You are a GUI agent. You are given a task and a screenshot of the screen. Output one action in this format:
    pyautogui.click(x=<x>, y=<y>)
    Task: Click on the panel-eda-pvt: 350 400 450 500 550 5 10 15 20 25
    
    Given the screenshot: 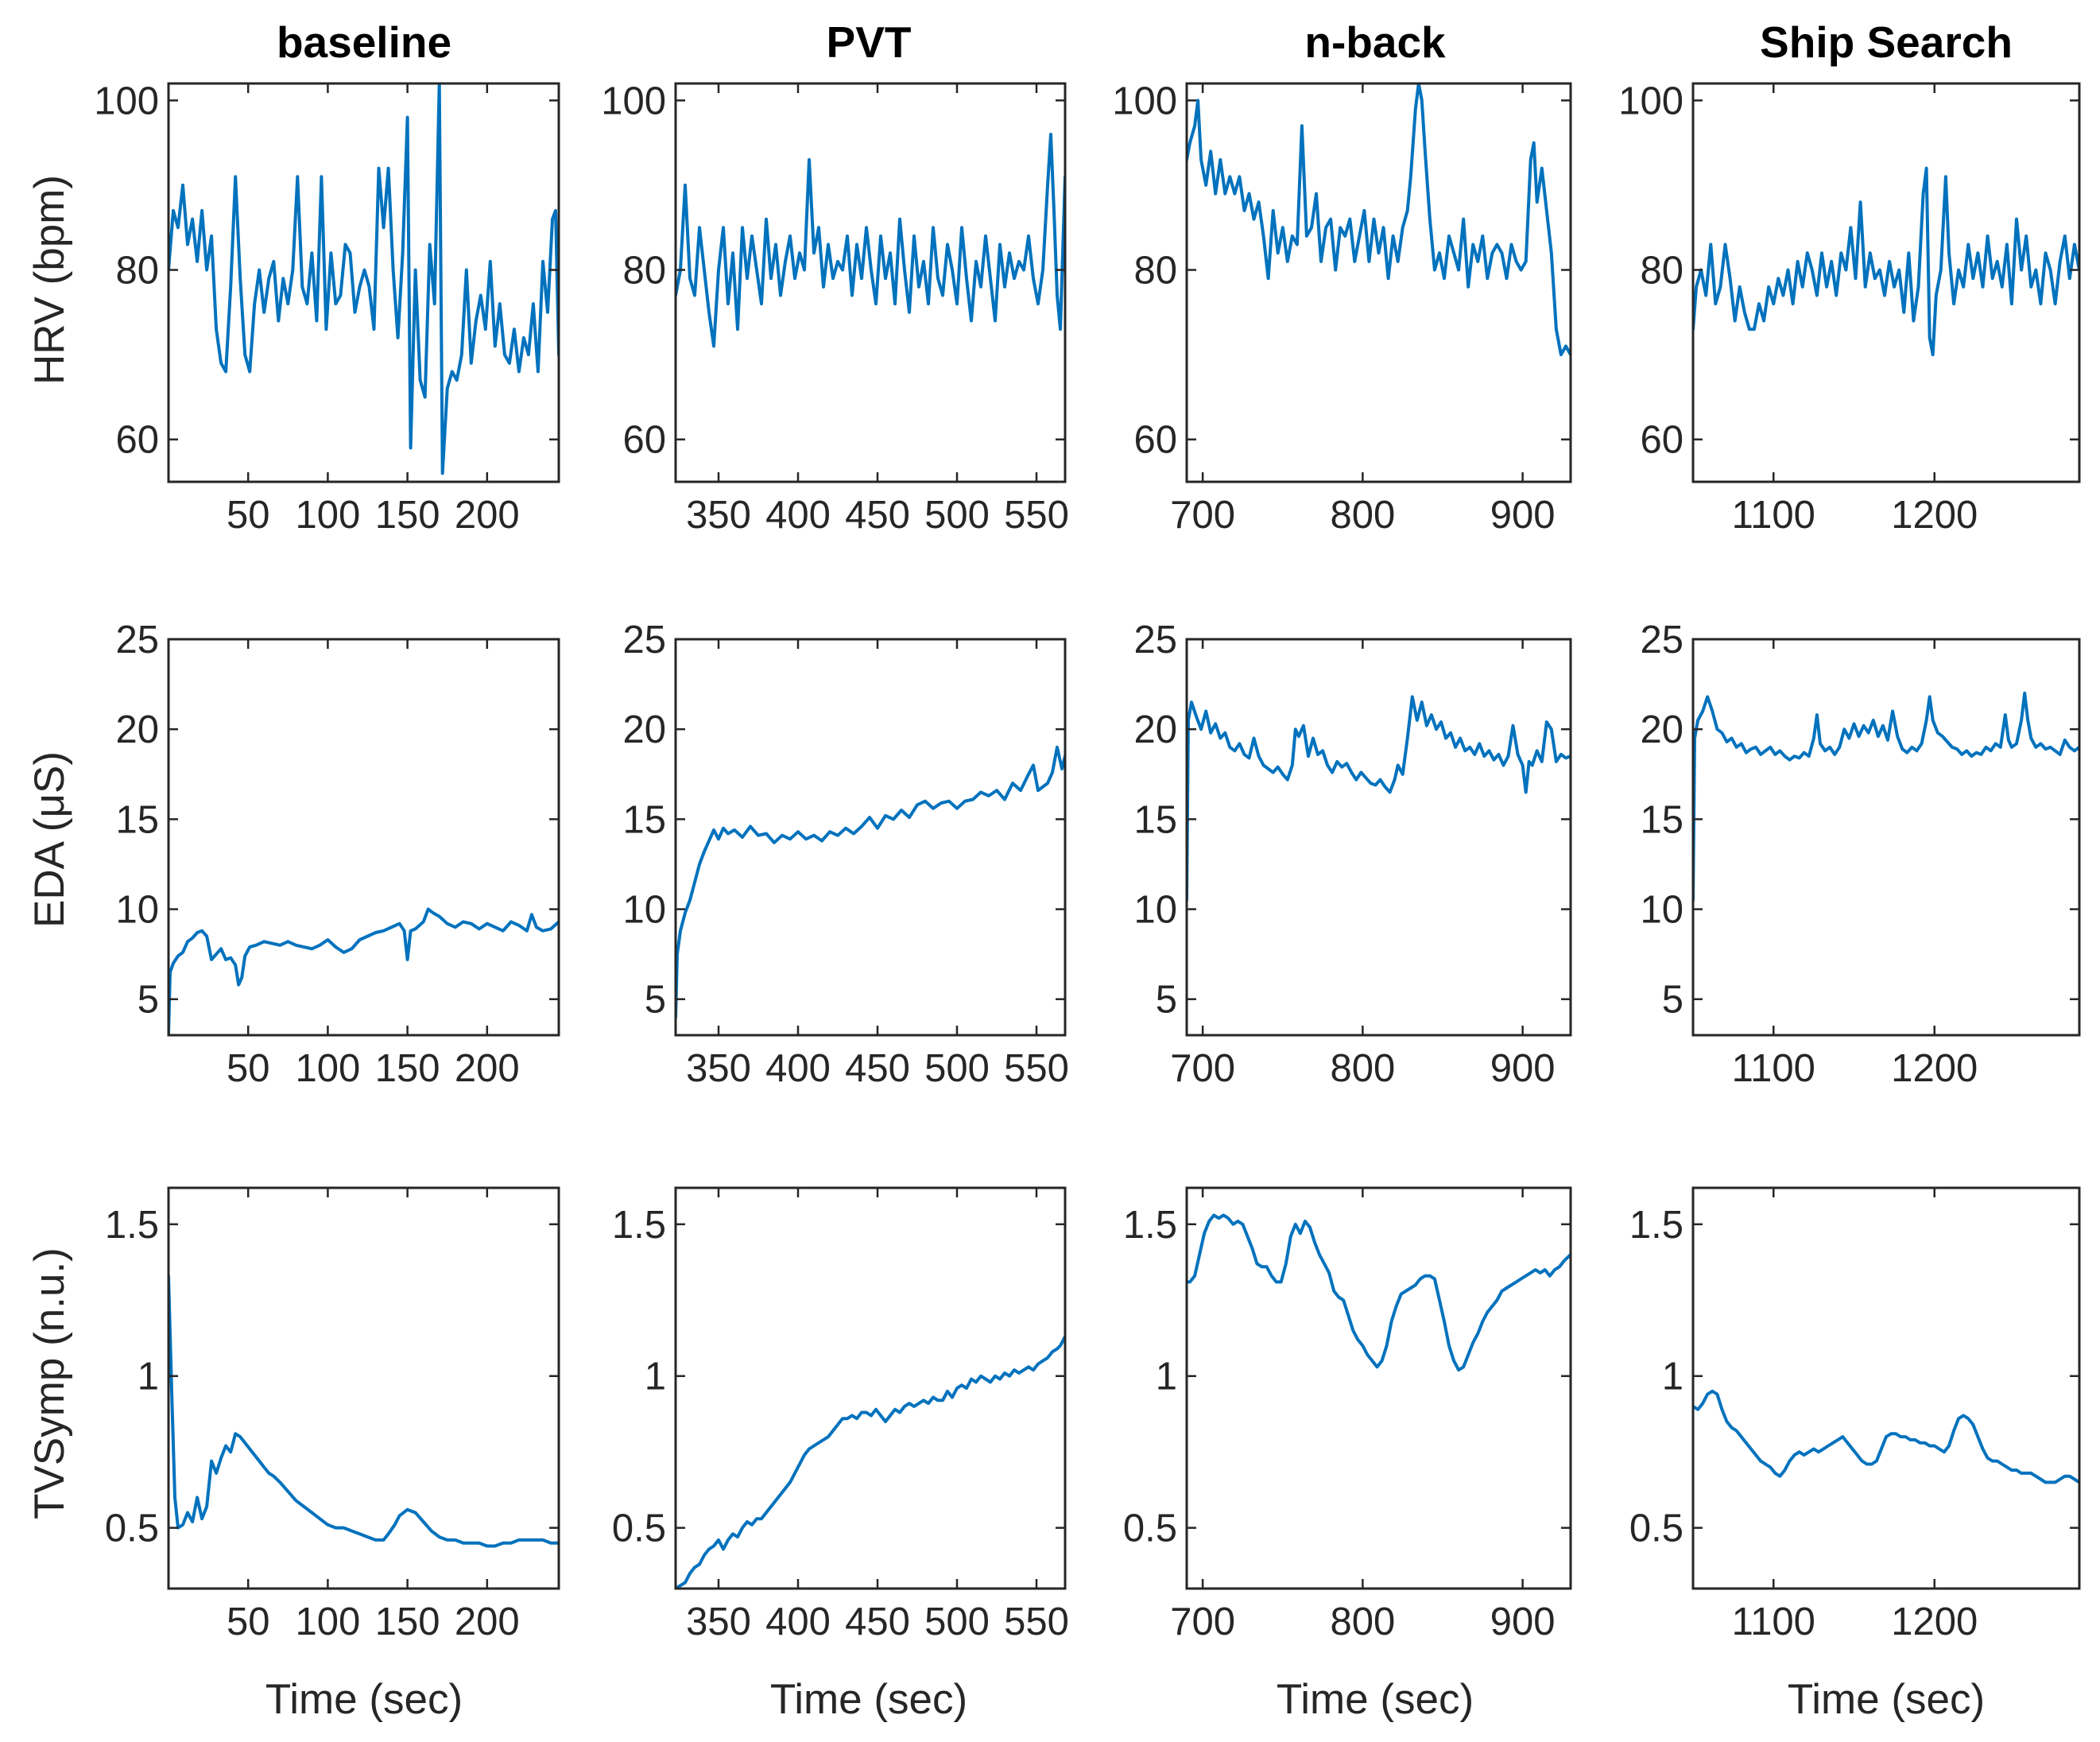 What is the action you would take?
    pyautogui.click(x=845, y=854)
    